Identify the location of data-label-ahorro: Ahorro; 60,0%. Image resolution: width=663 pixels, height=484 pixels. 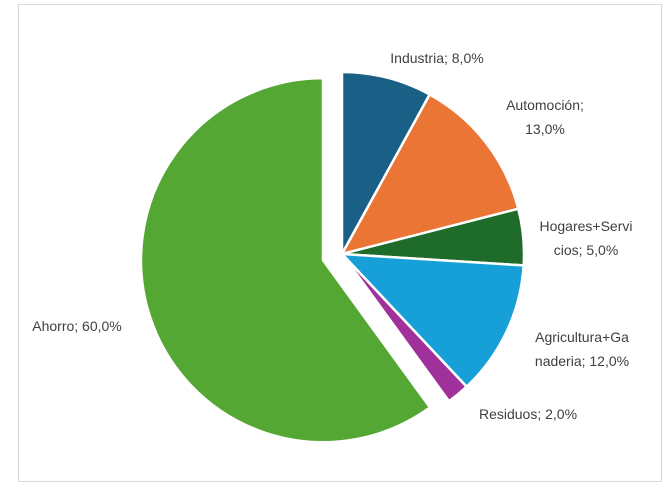
(77, 326).